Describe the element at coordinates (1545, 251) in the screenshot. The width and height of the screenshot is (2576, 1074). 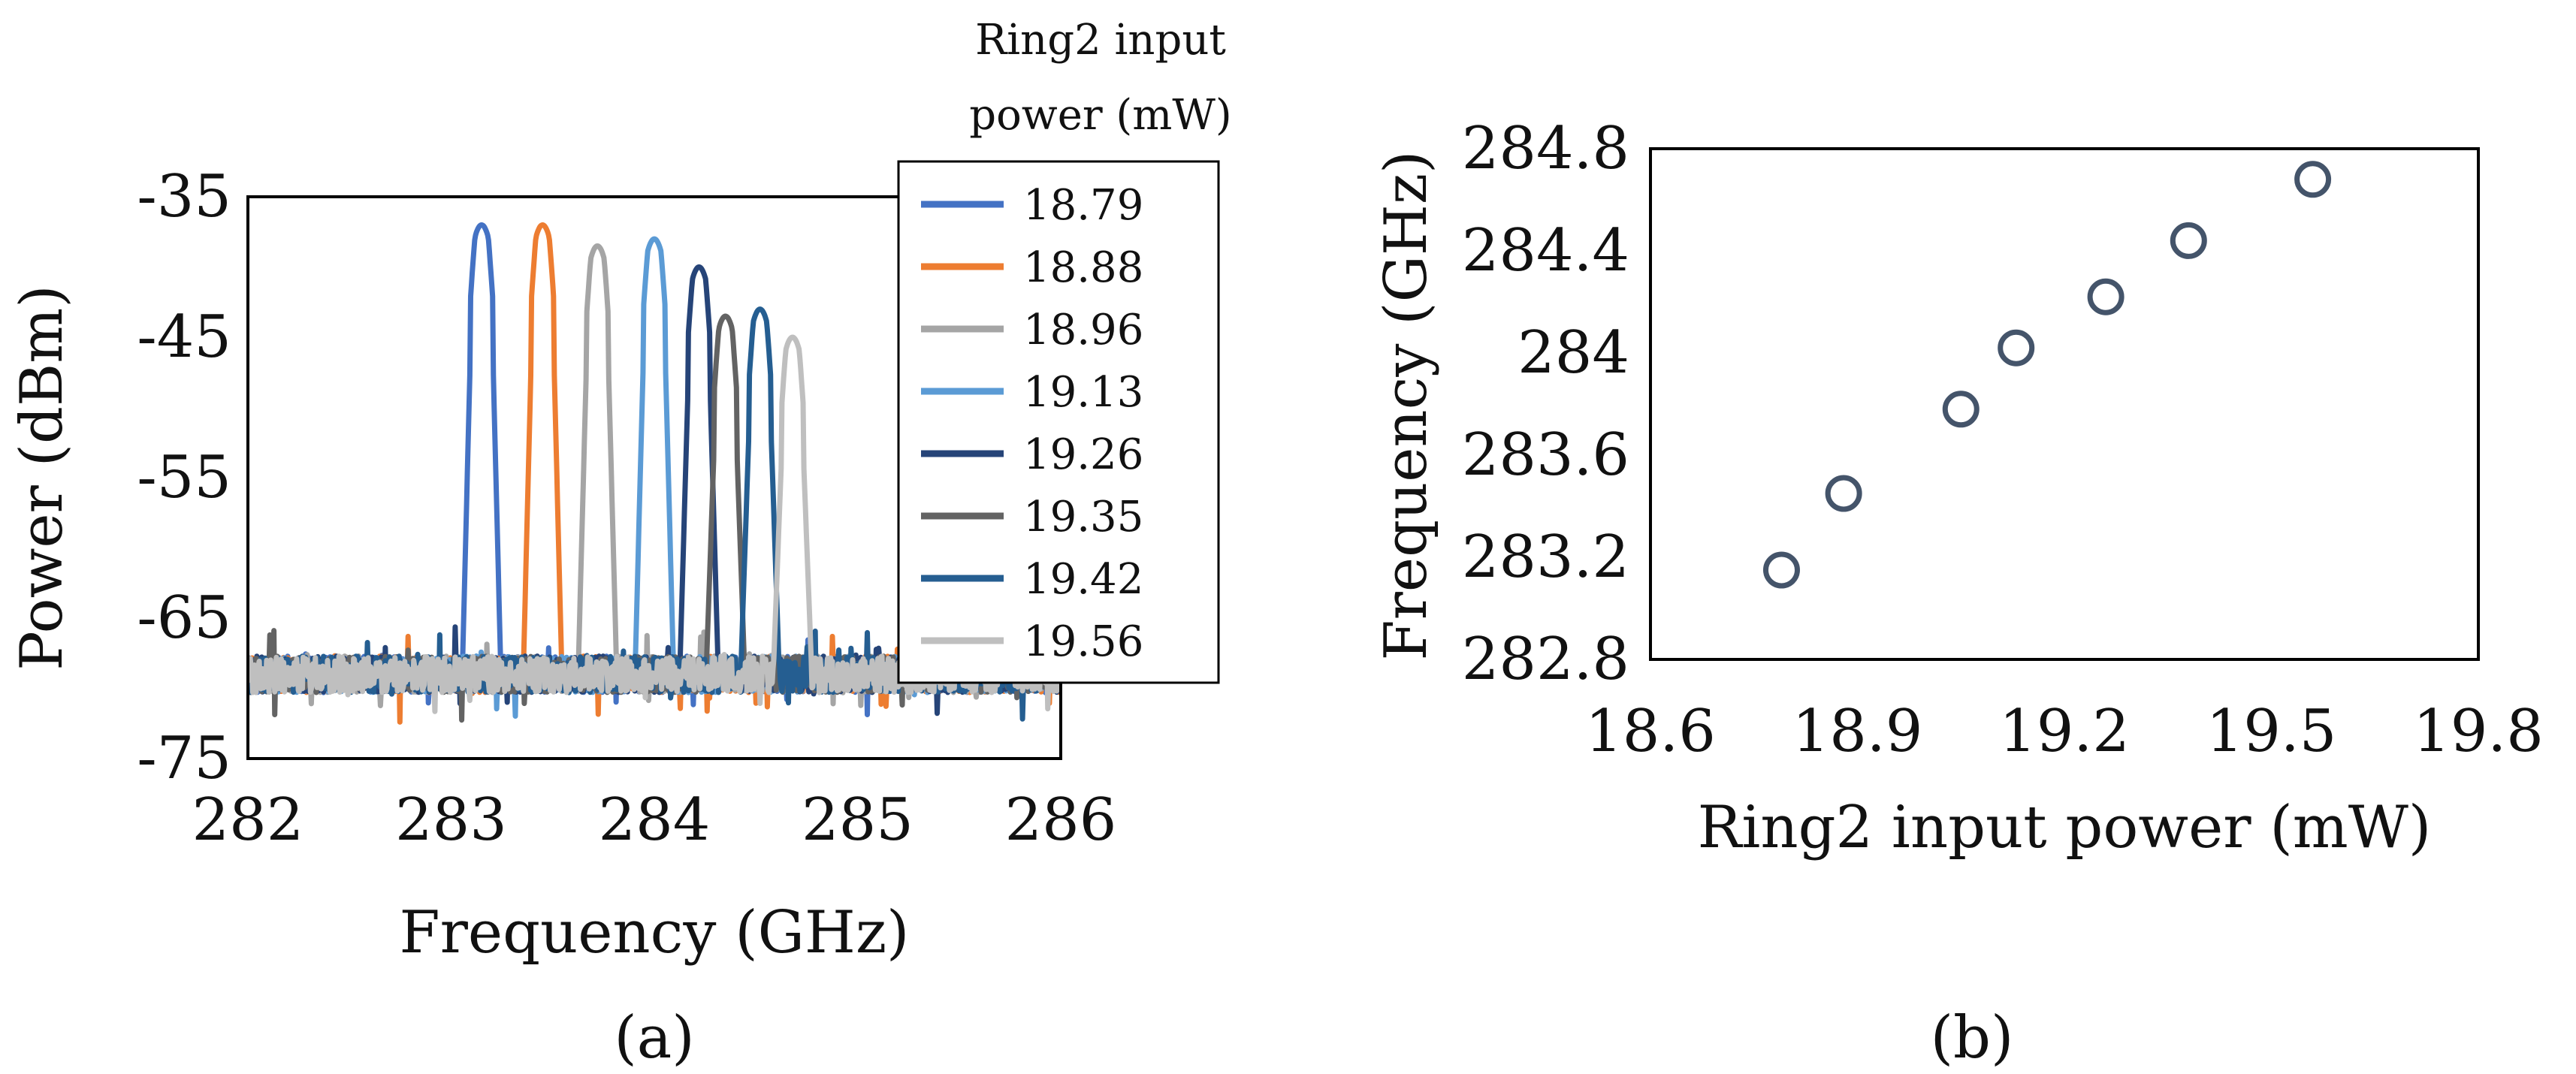
I see `panel-b-y-tick-label: 284.4` at that location.